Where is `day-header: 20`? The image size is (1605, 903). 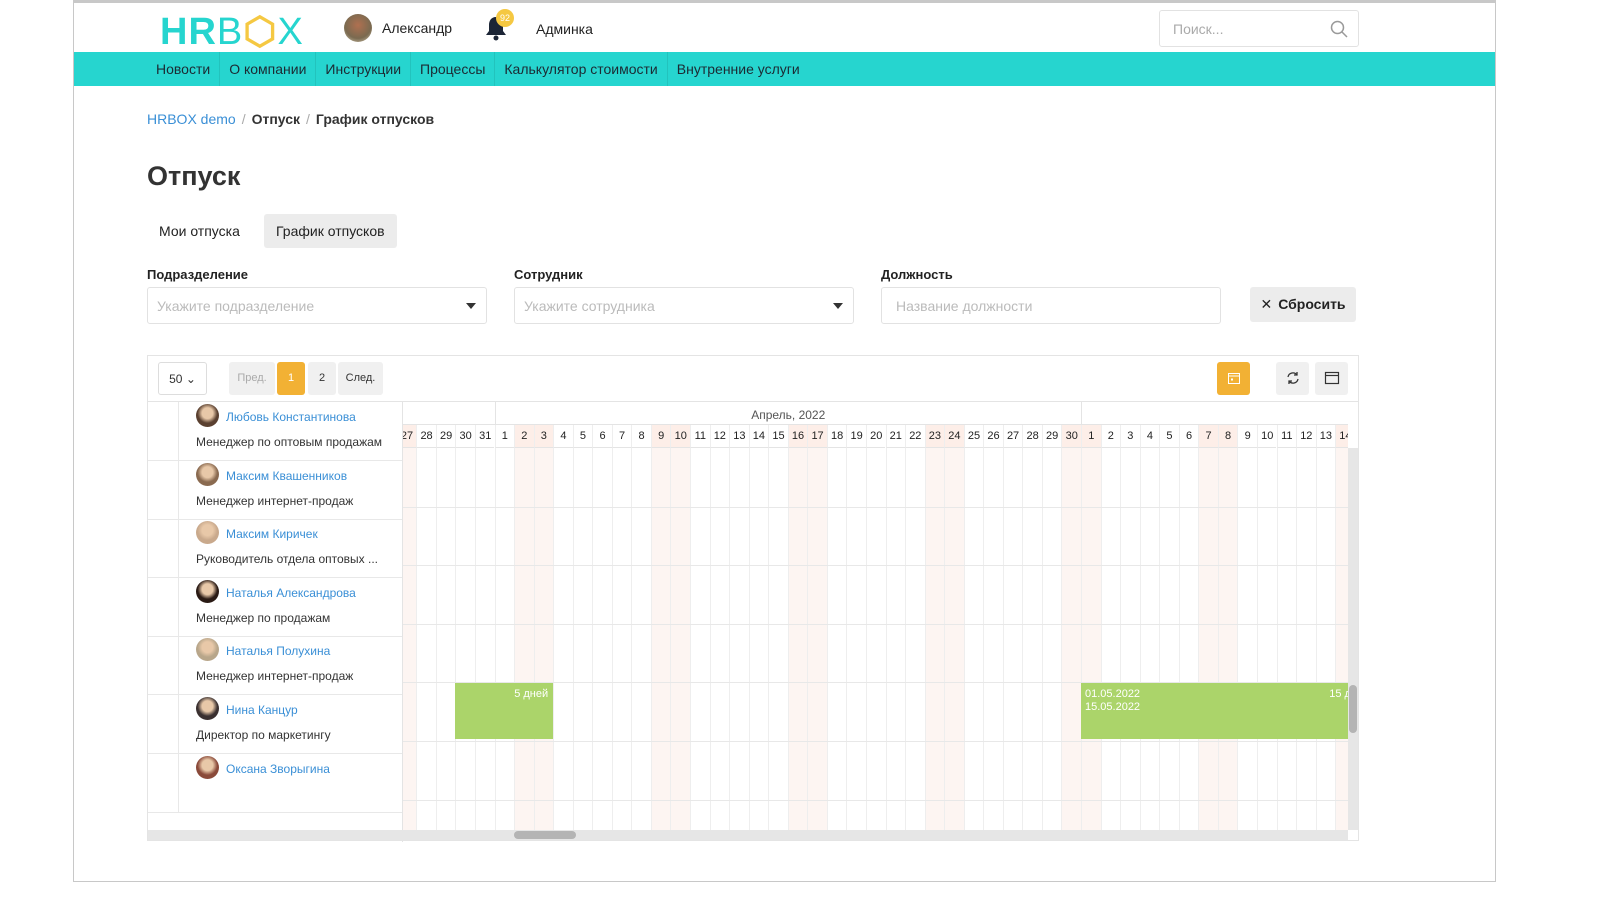 day-header: 20 is located at coordinates (875, 436).